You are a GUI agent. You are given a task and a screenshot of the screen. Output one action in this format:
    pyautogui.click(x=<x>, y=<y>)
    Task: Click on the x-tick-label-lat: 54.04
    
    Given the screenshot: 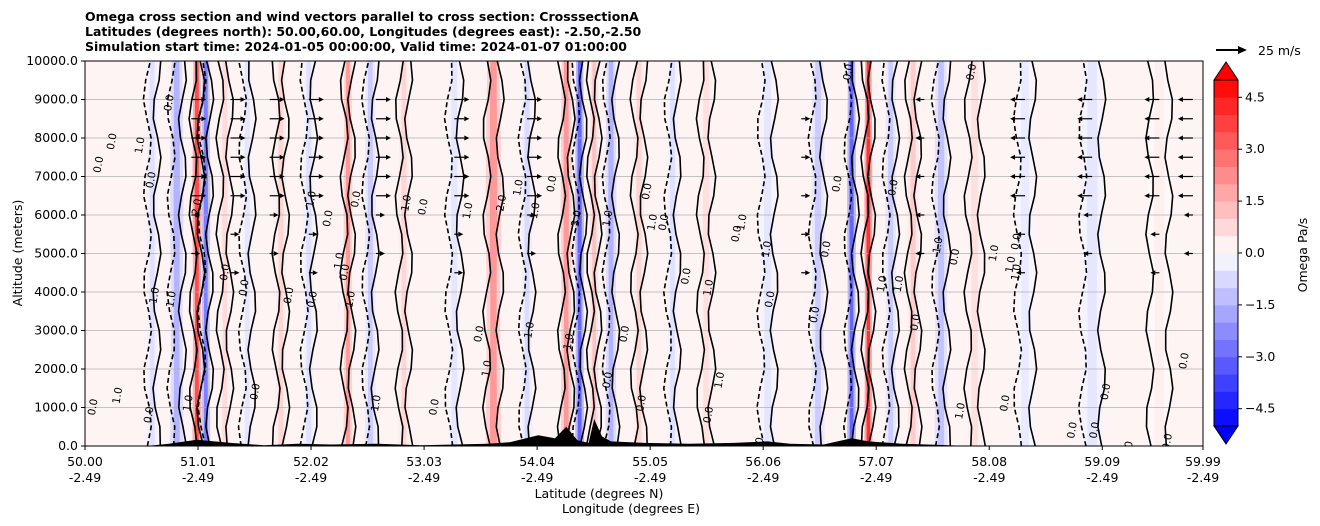 What is the action you would take?
    pyautogui.click(x=537, y=461)
    